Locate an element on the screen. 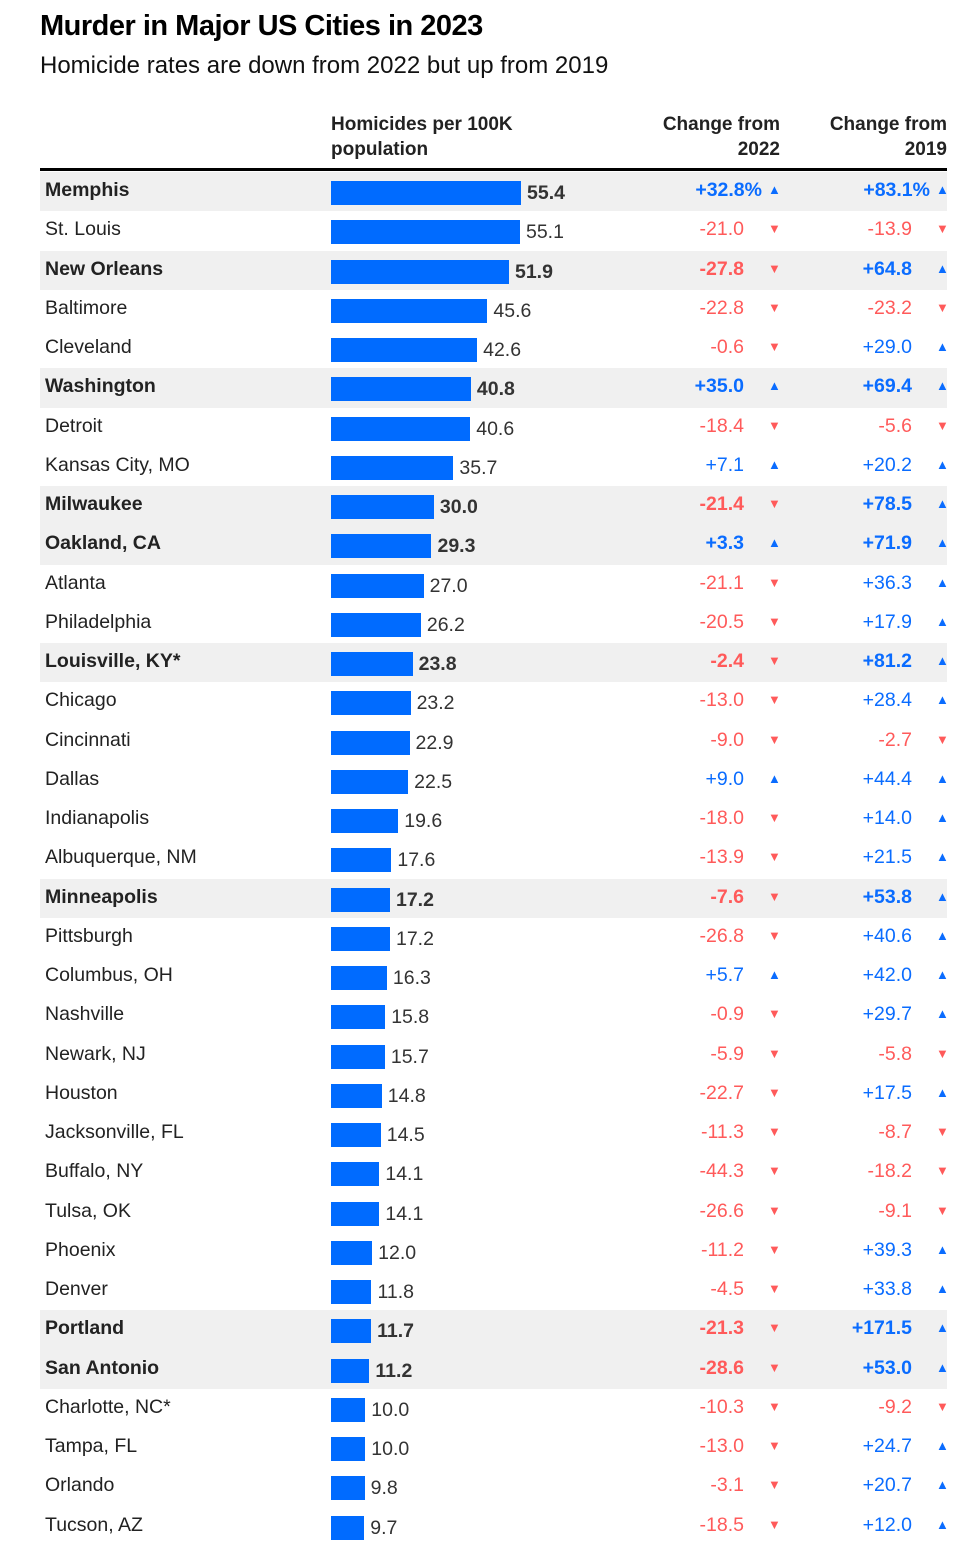 The image size is (980, 1546). rate-label: 42.6 is located at coordinates (502, 350).